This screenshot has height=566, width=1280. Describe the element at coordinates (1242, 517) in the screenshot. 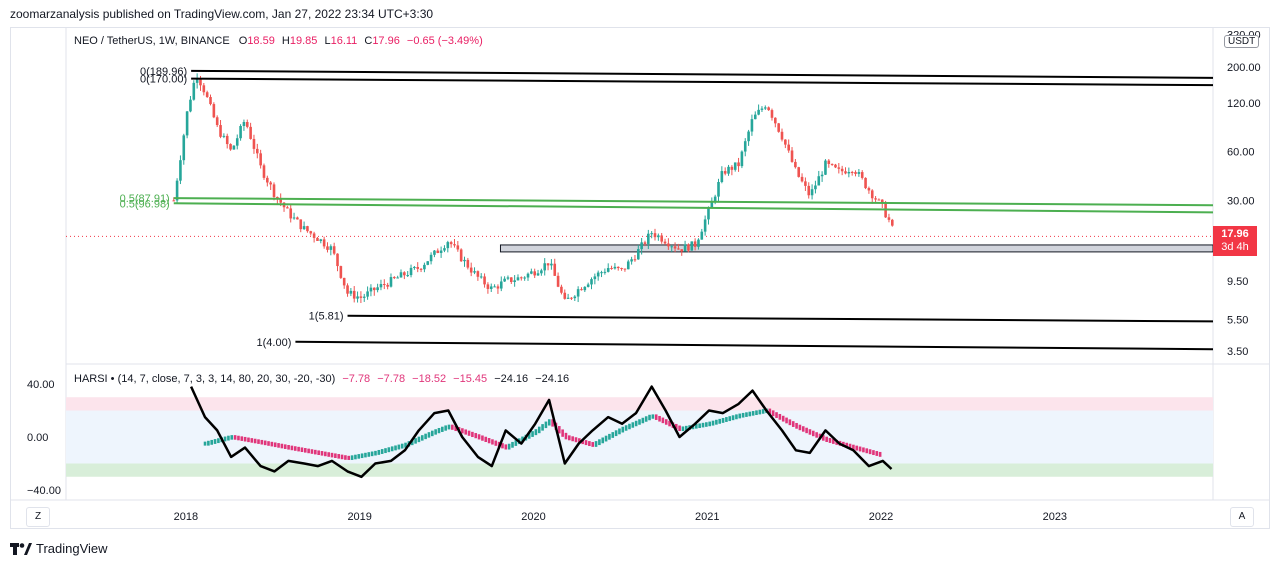

I see `auto-scale-button: A` at that location.